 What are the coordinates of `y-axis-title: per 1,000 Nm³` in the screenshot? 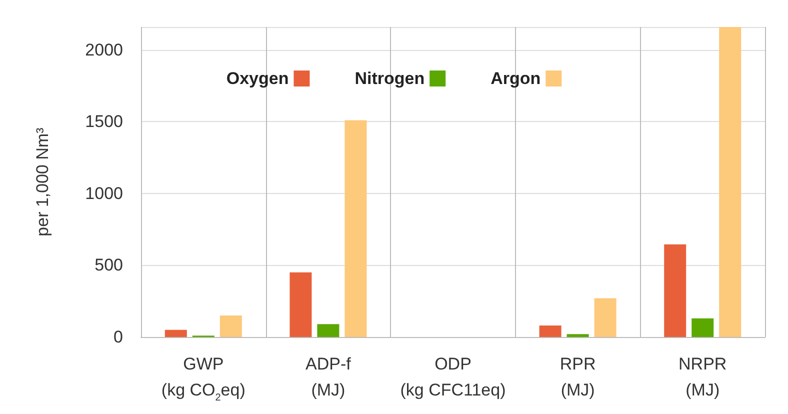 It's located at (42, 181).